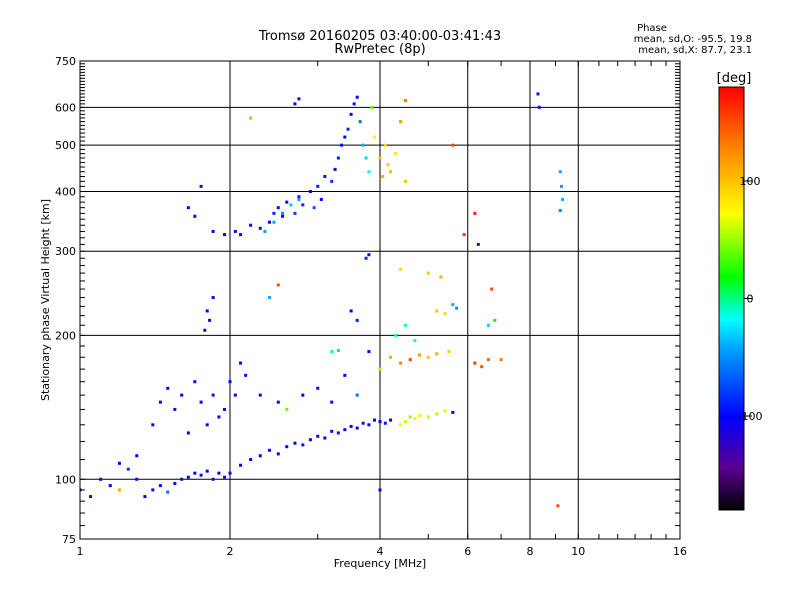 The width and height of the screenshot is (800, 600). I want to click on colorbar-tick-label: 0, so click(750, 299).